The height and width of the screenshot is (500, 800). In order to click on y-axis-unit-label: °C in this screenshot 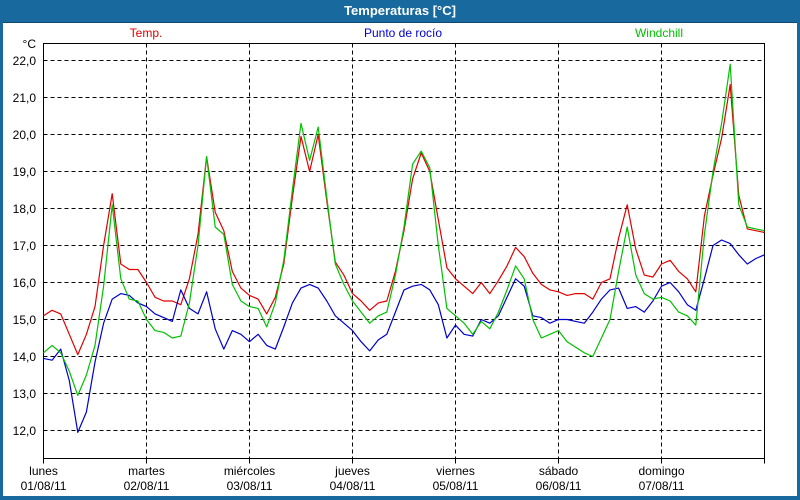, I will do `click(29, 43)`.